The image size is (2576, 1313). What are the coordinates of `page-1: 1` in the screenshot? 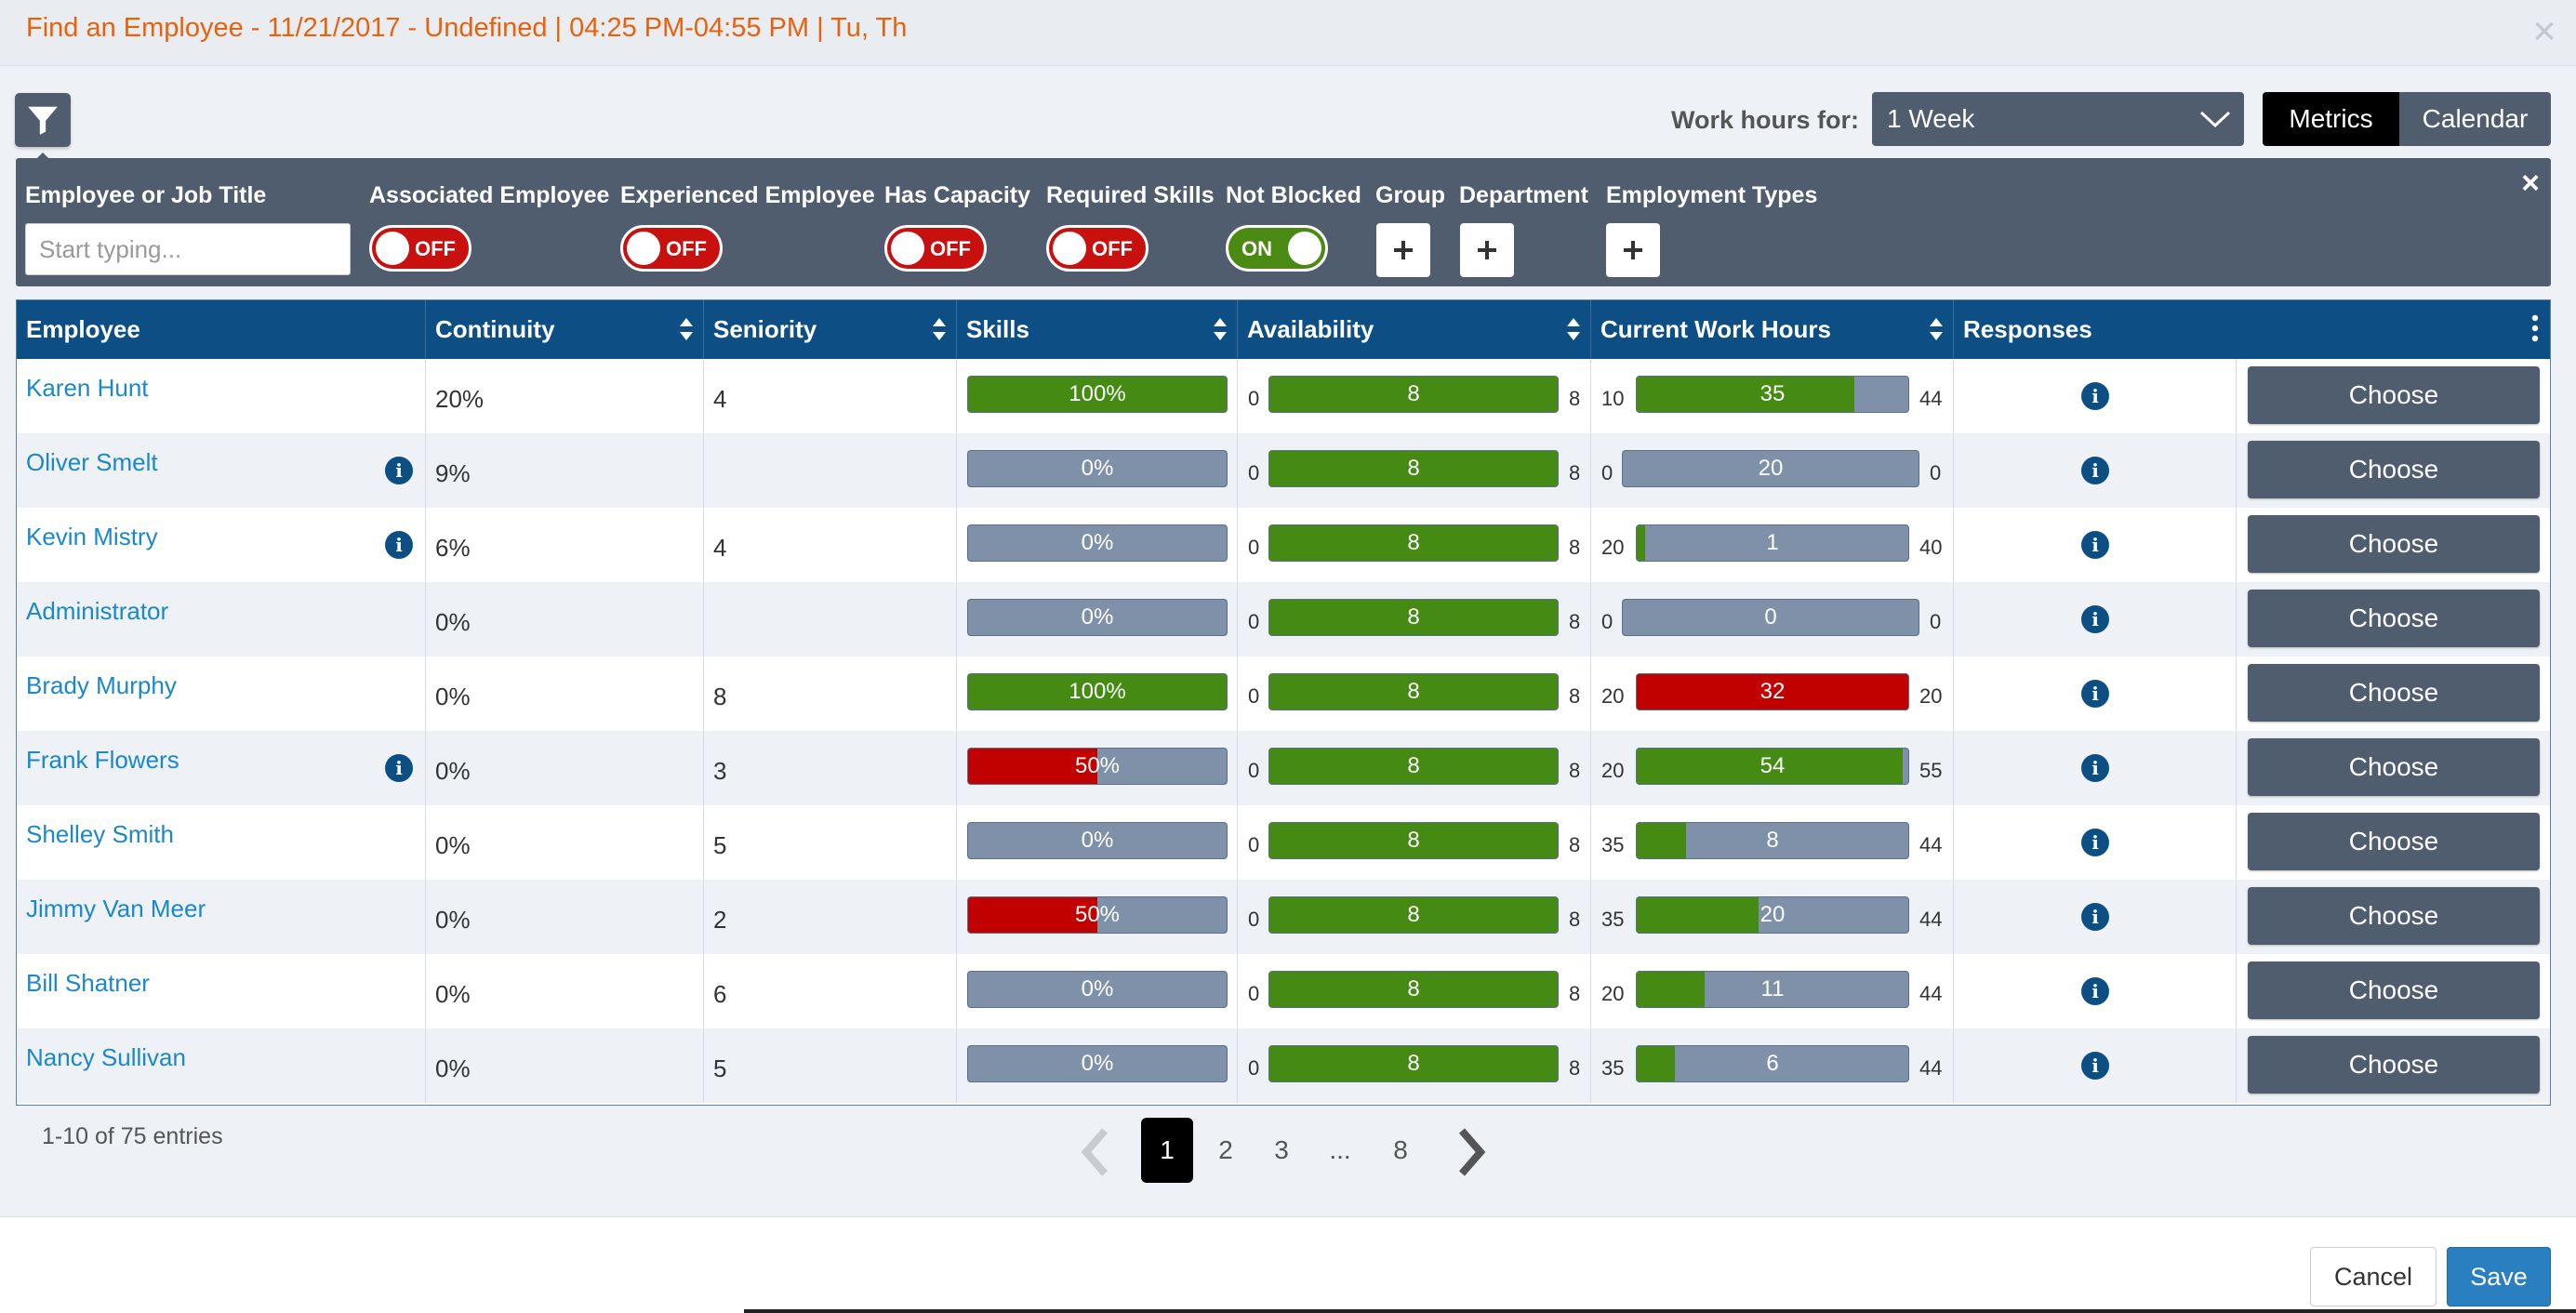 It's located at (1167, 1150).